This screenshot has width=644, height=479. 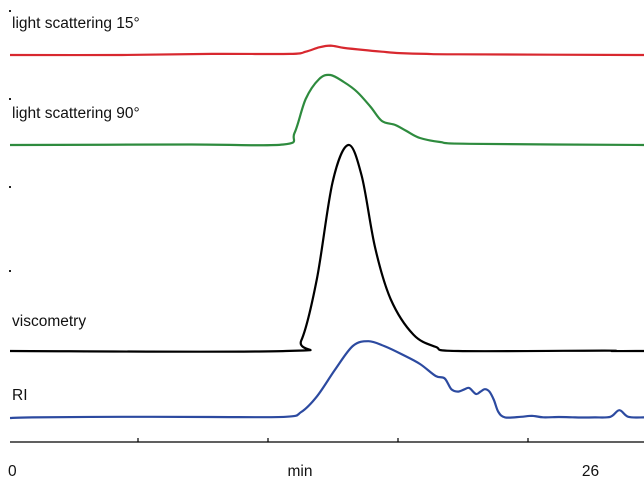 What do you see at coordinates (590, 471) in the screenshot?
I see `x-tick-label-2: 26` at bounding box center [590, 471].